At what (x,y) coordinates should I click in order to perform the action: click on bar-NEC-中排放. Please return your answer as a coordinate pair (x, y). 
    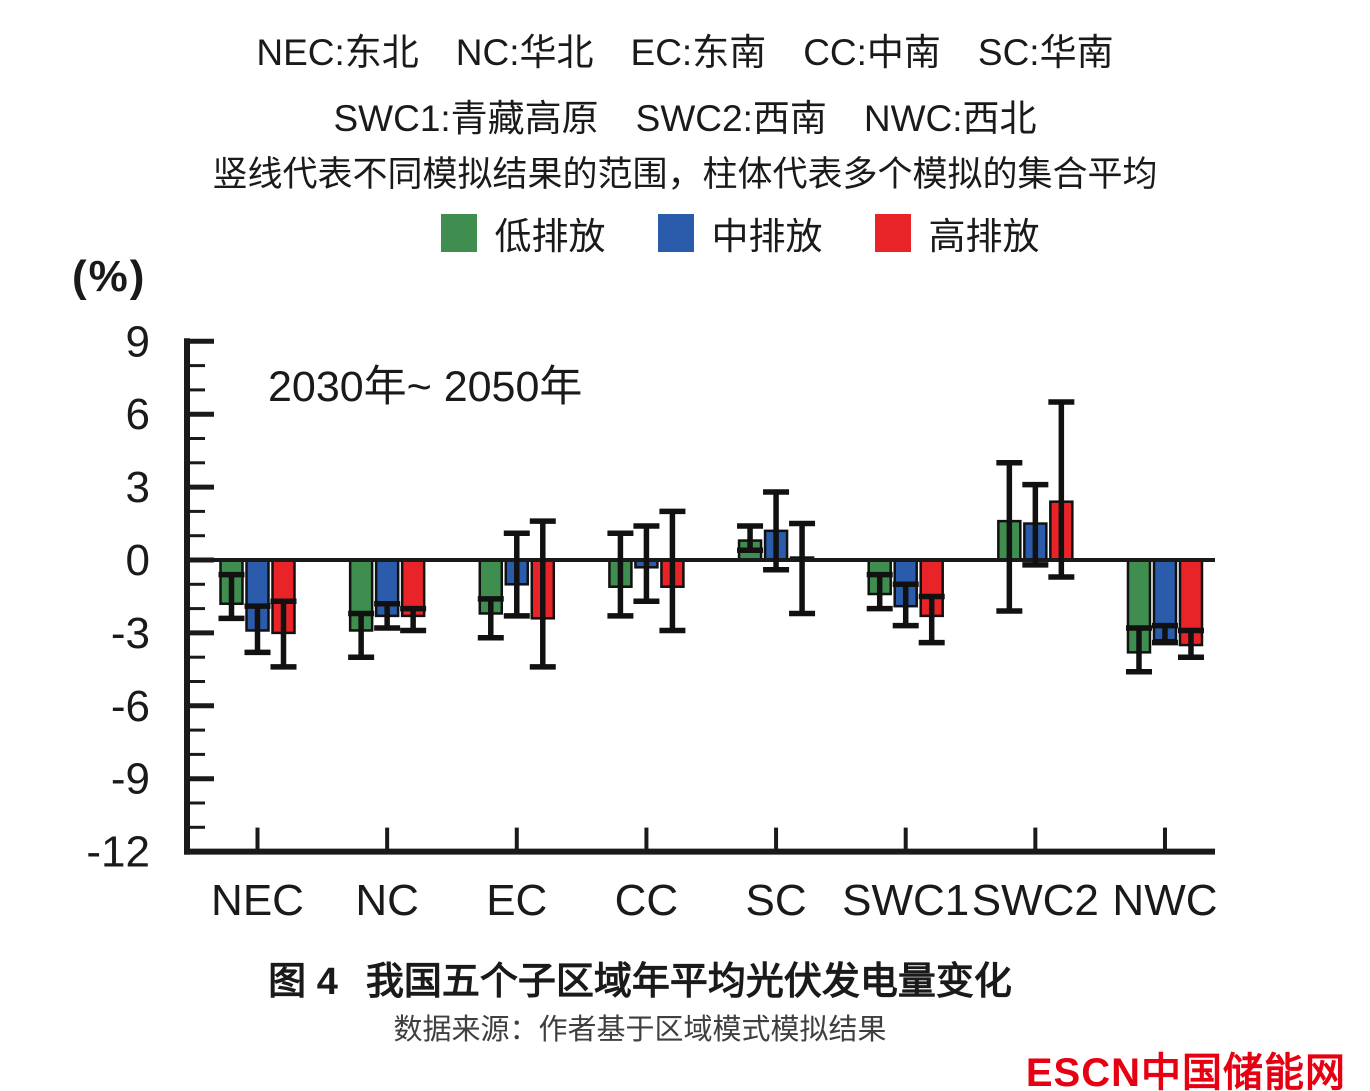
    Looking at the image, I should click on (257, 595).